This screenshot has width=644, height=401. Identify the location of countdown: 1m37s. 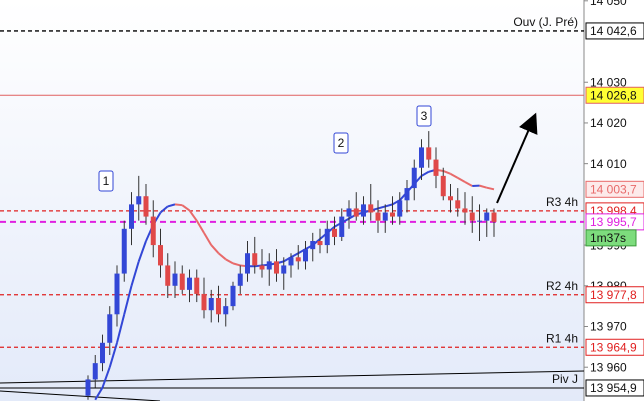
(608, 238).